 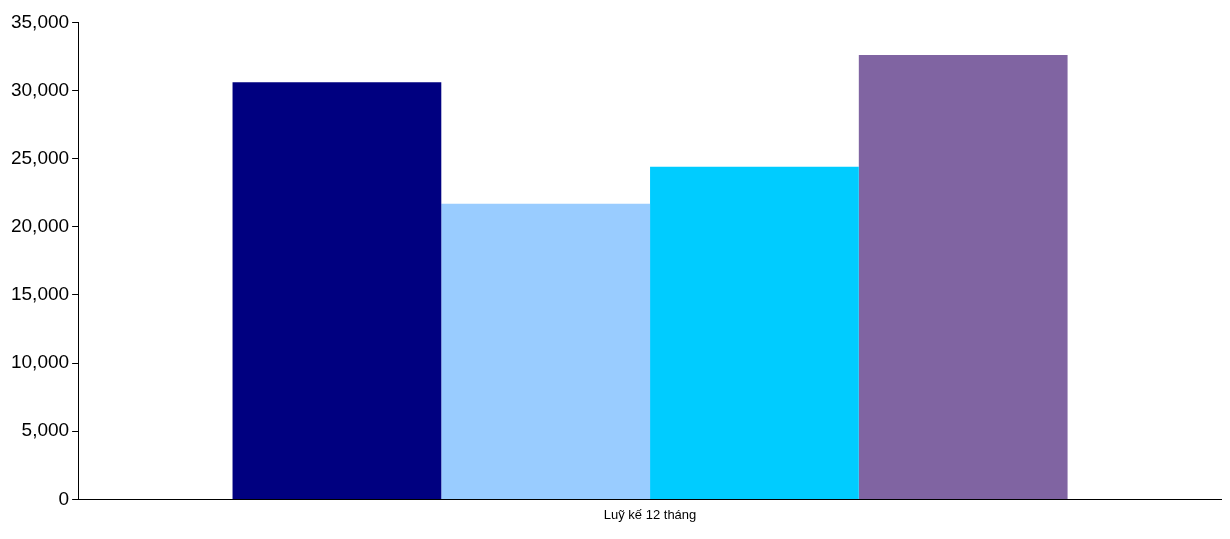 I want to click on y-tick-label: 15,000, so click(x=40, y=294).